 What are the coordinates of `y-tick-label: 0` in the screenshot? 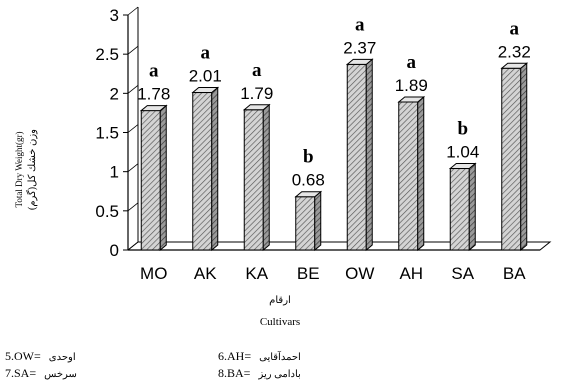 It's located at (114, 250).